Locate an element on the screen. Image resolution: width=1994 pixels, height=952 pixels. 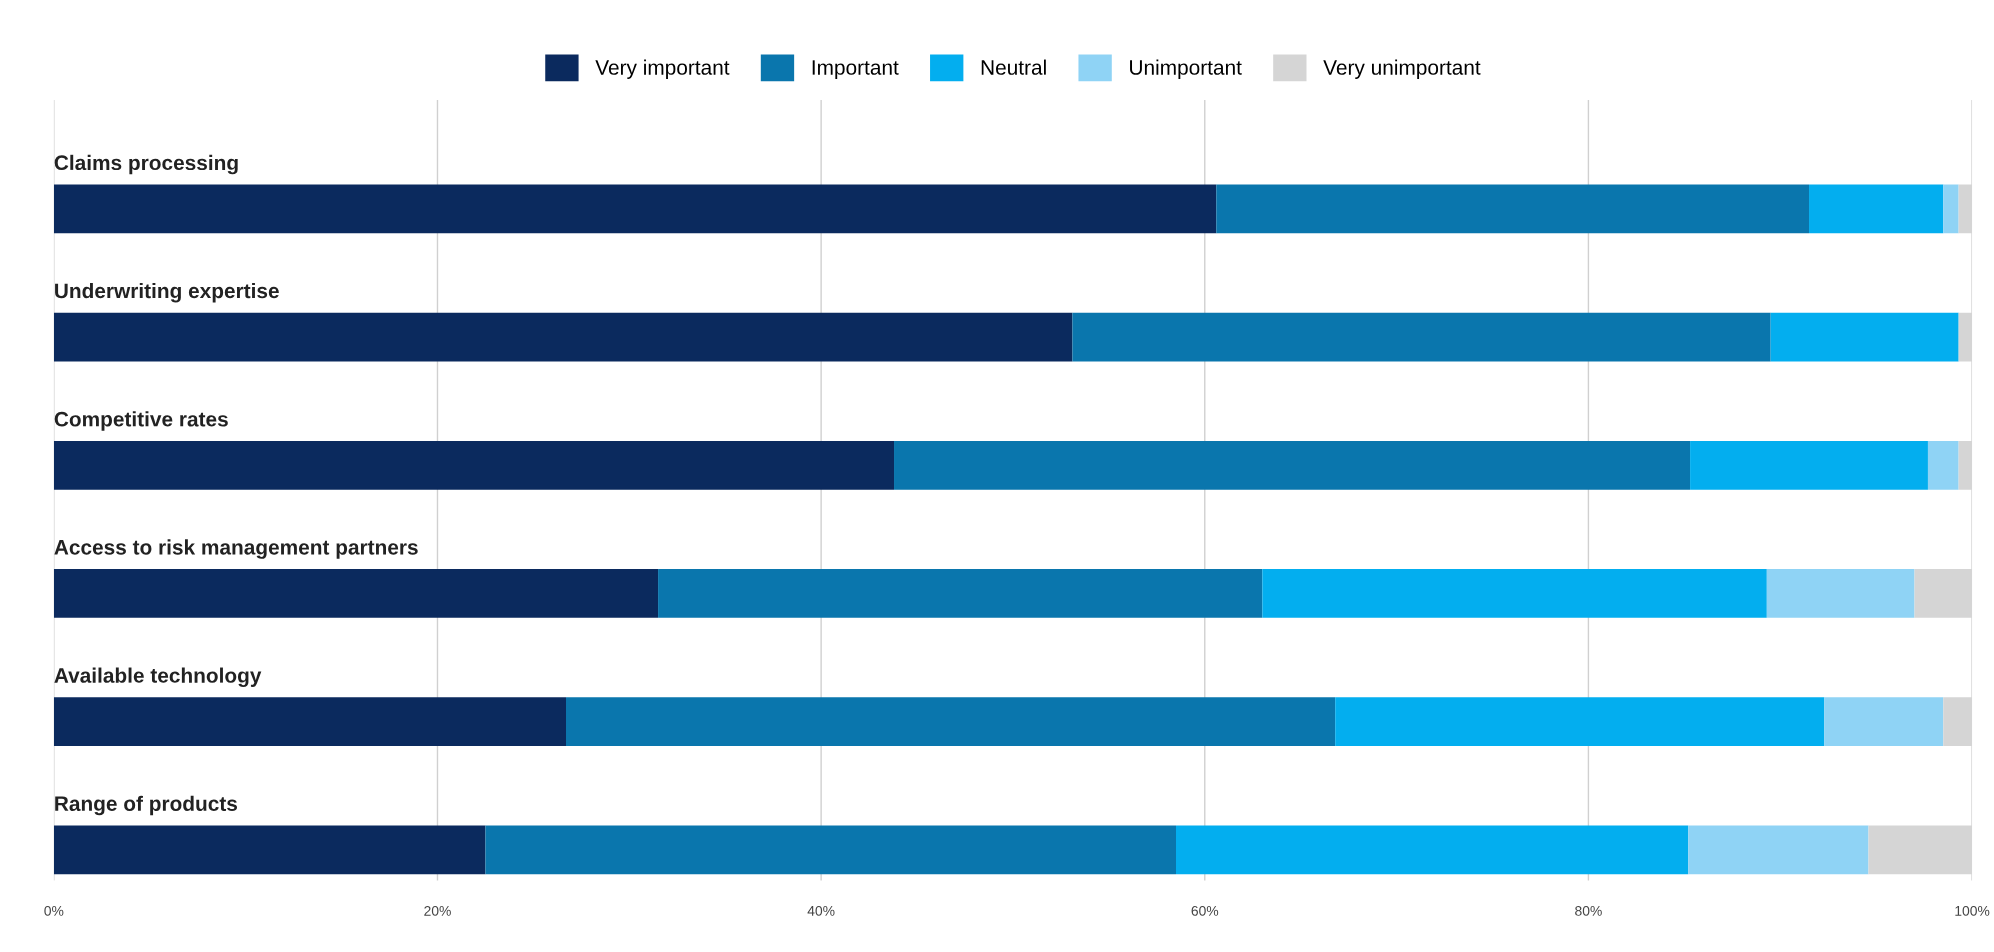
x-tick-label: 0% is located at coordinates (54, 910).